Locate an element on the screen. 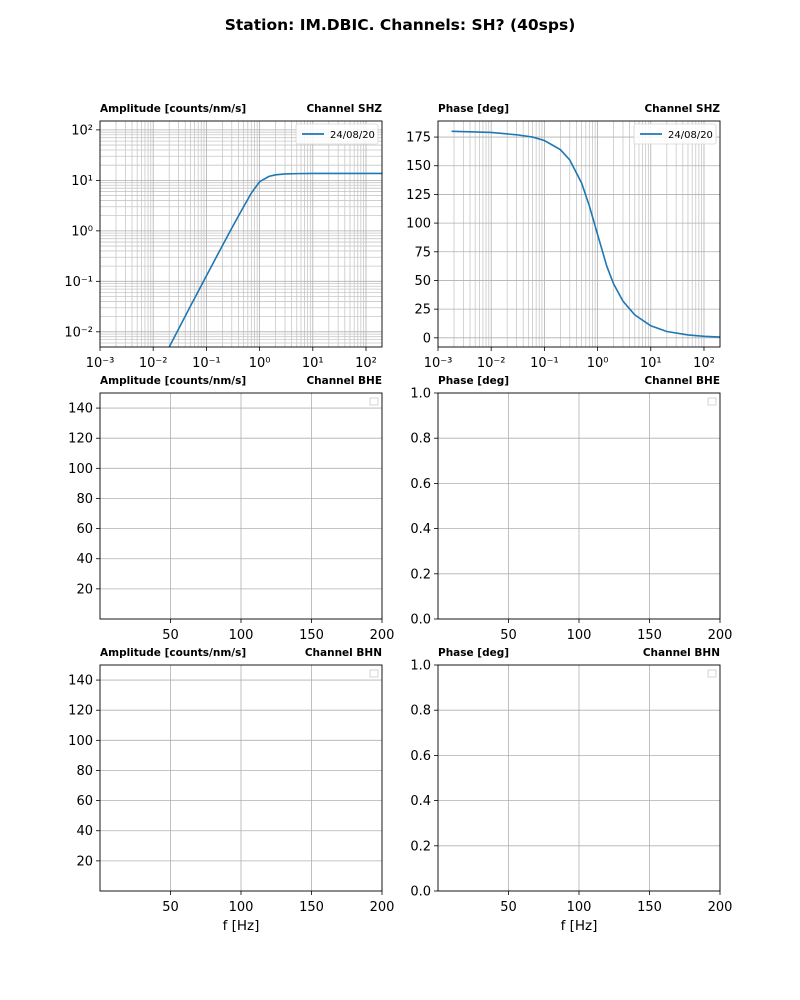 Image resolution: width=800 pixels, height=1000 pixels. y-tick-label: 80 is located at coordinates (84, 499).